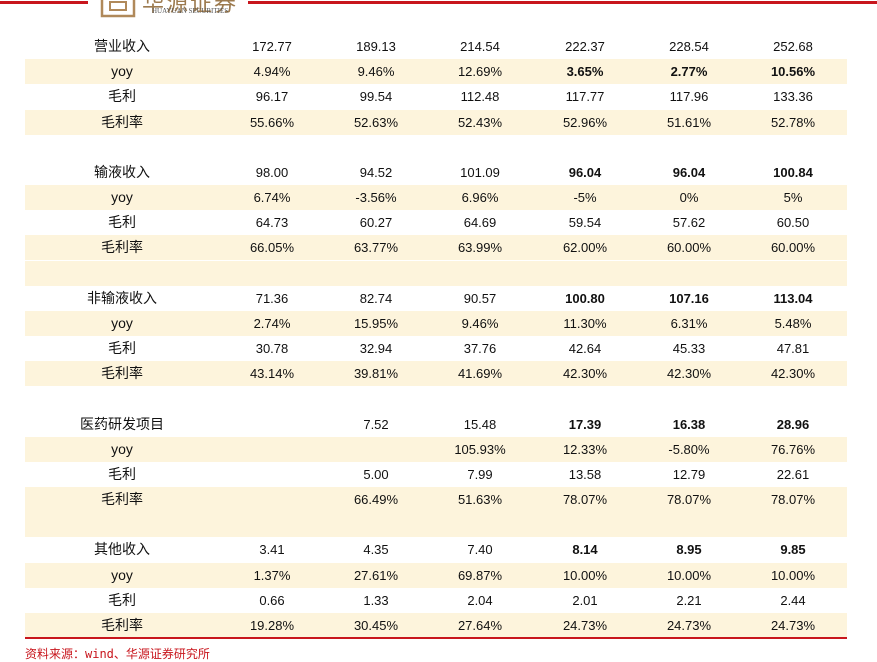  What do you see at coordinates (272, 323) in the screenshot?
I see `table-cell: 2.74%` at bounding box center [272, 323].